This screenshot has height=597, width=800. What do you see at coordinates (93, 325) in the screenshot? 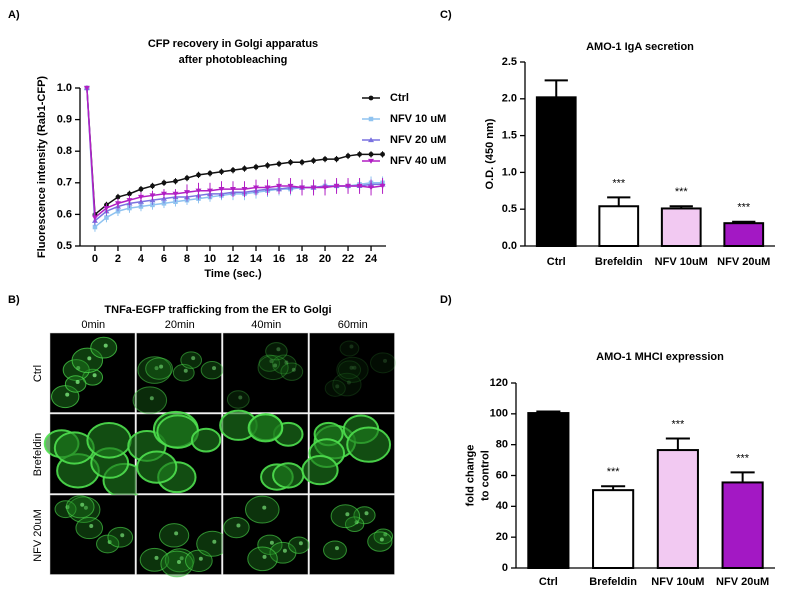
I see `column-label: 0min` at bounding box center [93, 325].